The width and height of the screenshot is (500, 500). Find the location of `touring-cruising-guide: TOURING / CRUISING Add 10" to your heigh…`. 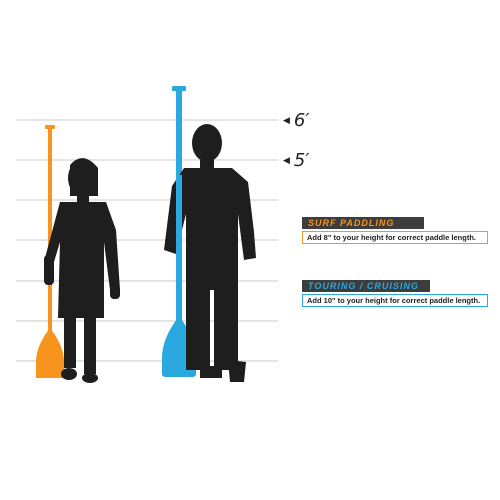

touring-cruising-guide: TOURING / CRUISING Add 10" to your heigh… is located at coordinates (395, 293).